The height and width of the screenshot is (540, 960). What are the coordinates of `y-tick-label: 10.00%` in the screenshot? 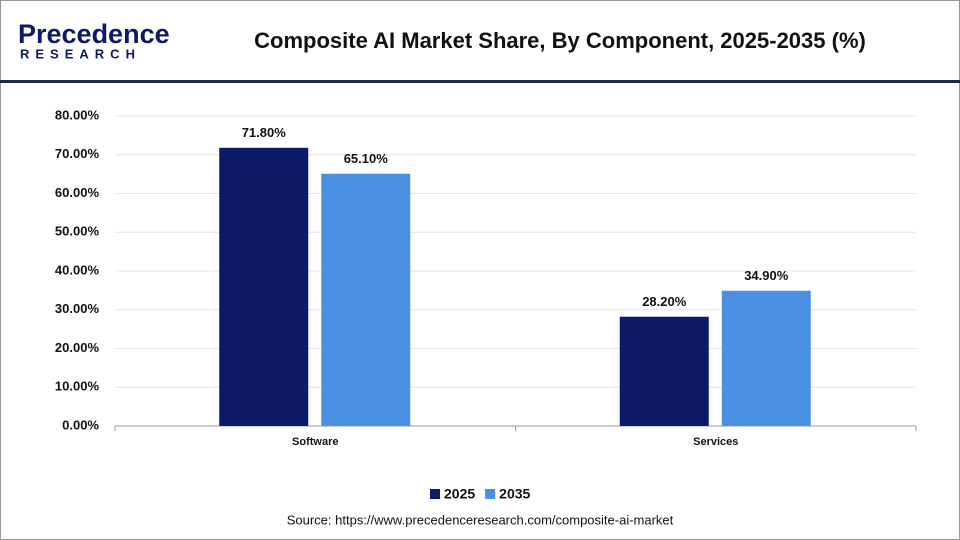 It's located at (77, 386).